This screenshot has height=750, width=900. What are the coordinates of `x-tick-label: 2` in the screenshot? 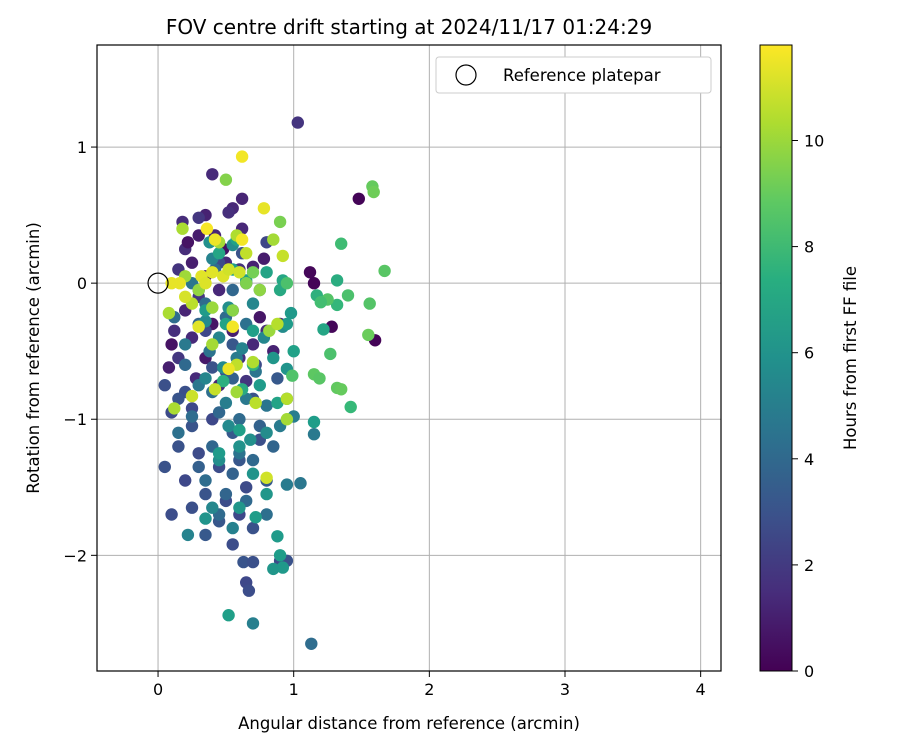 It's located at (429, 689).